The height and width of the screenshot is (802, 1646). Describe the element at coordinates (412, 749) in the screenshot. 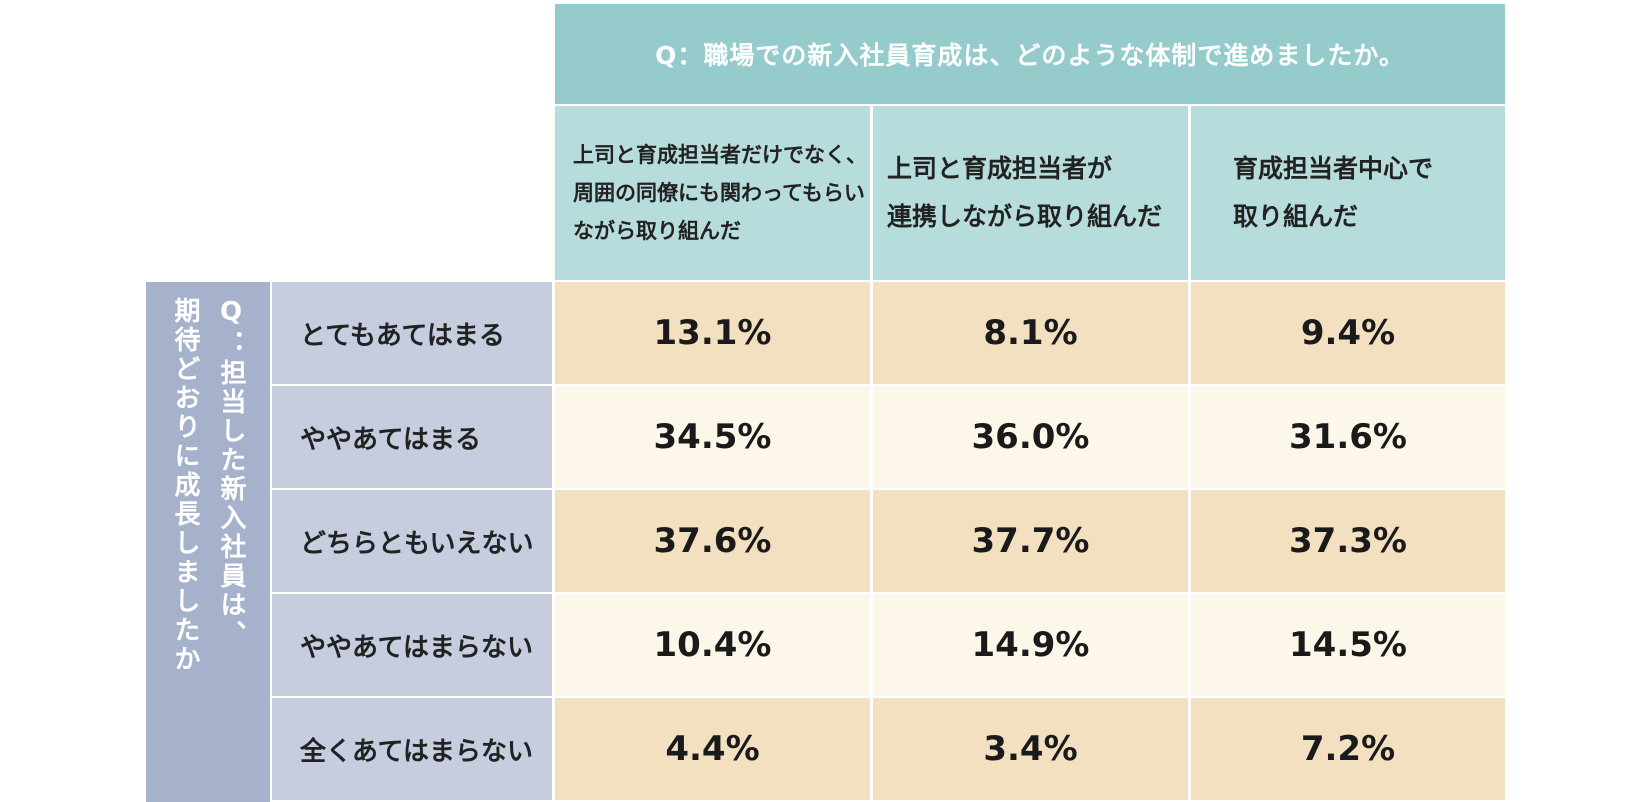

I see `row-label: 全くあてはまらない` at that location.